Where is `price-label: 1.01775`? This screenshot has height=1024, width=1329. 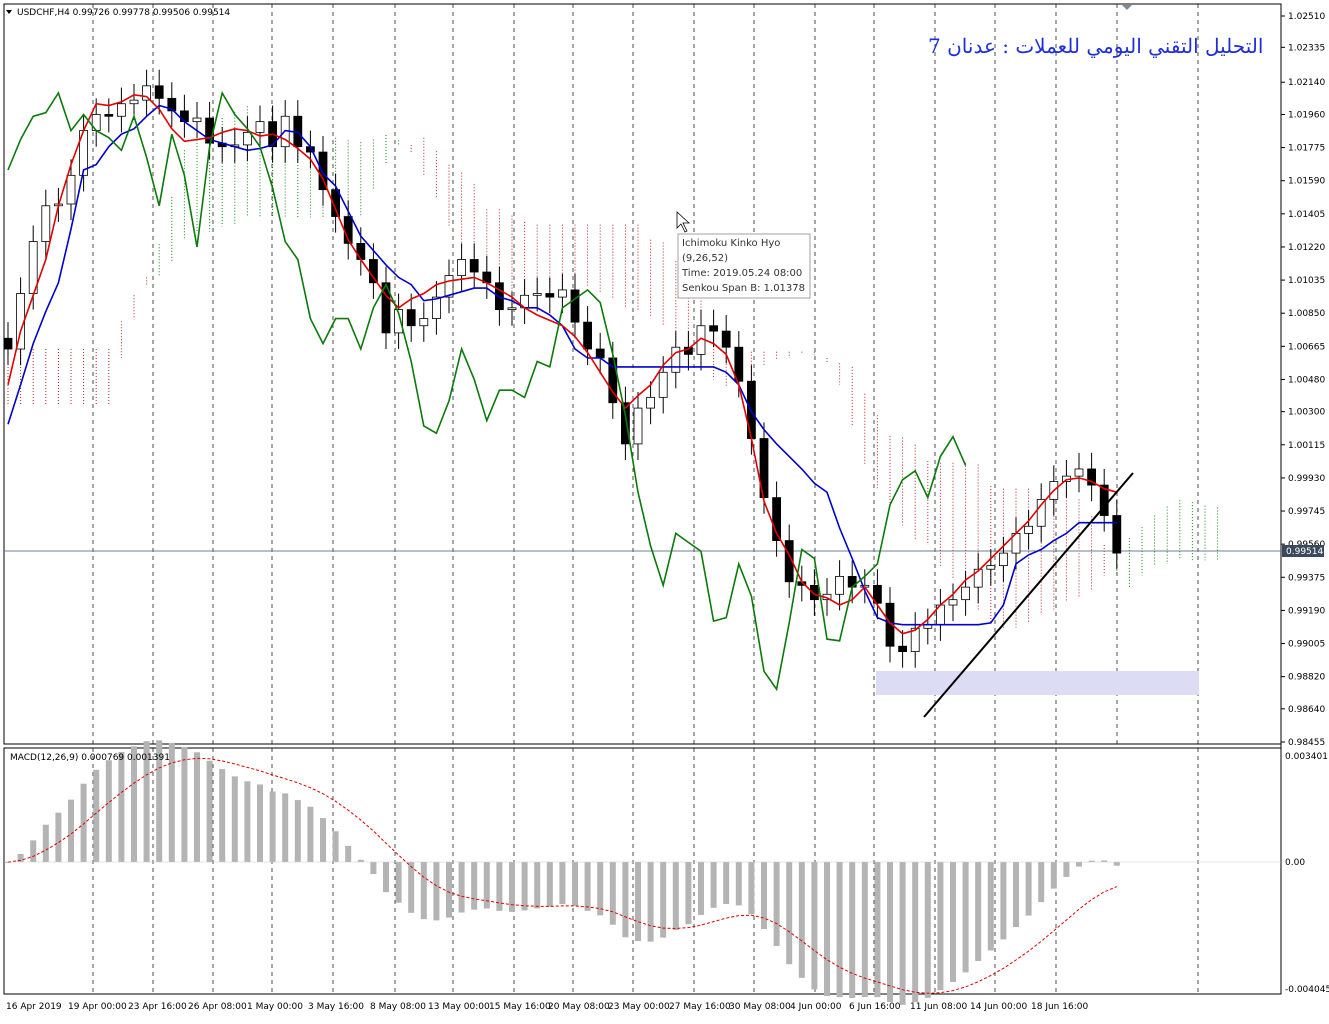 price-label: 1.01775 is located at coordinates (1306, 149).